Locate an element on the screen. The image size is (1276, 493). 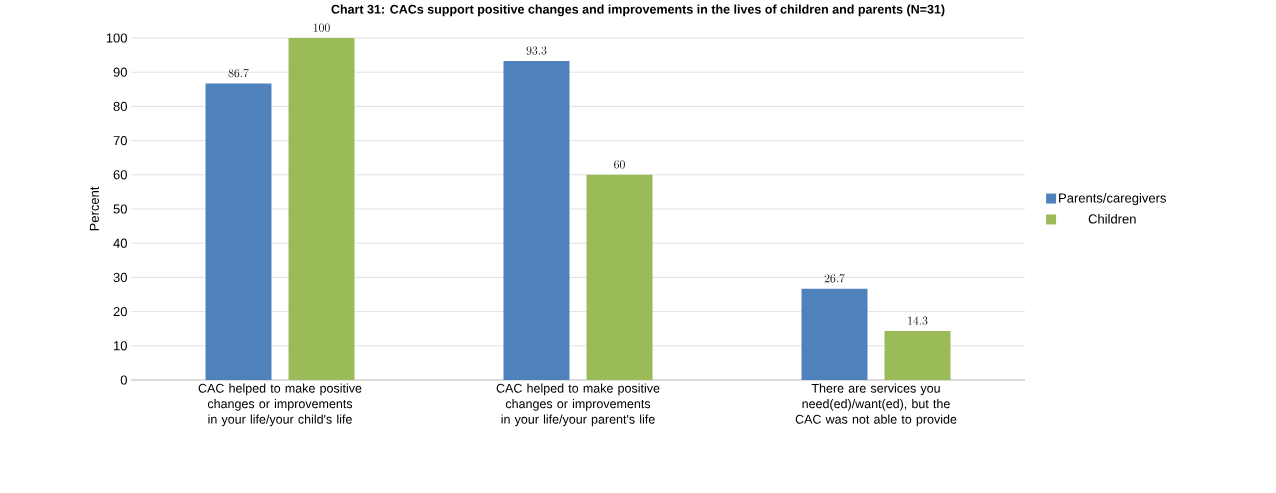
data-label: 93.3 is located at coordinates (536, 50).